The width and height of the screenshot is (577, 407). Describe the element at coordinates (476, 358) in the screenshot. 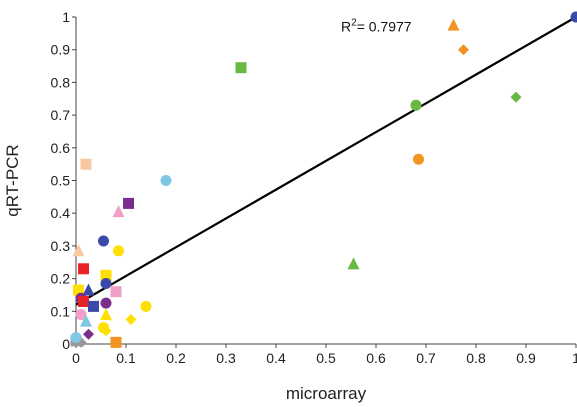

I see `x-tick-label: 0.8` at that location.